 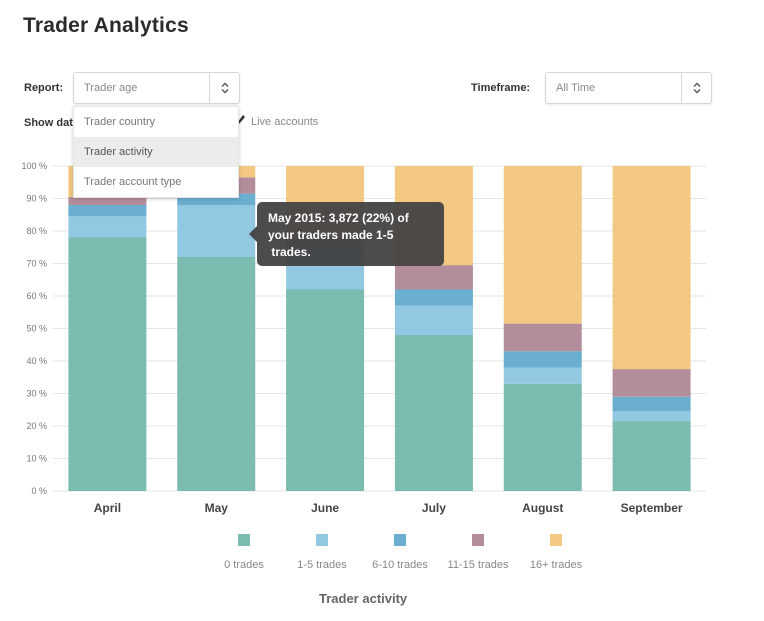 What do you see at coordinates (111, 88) in the screenshot?
I see `report-select-value: Trader age` at bounding box center [111, 88].